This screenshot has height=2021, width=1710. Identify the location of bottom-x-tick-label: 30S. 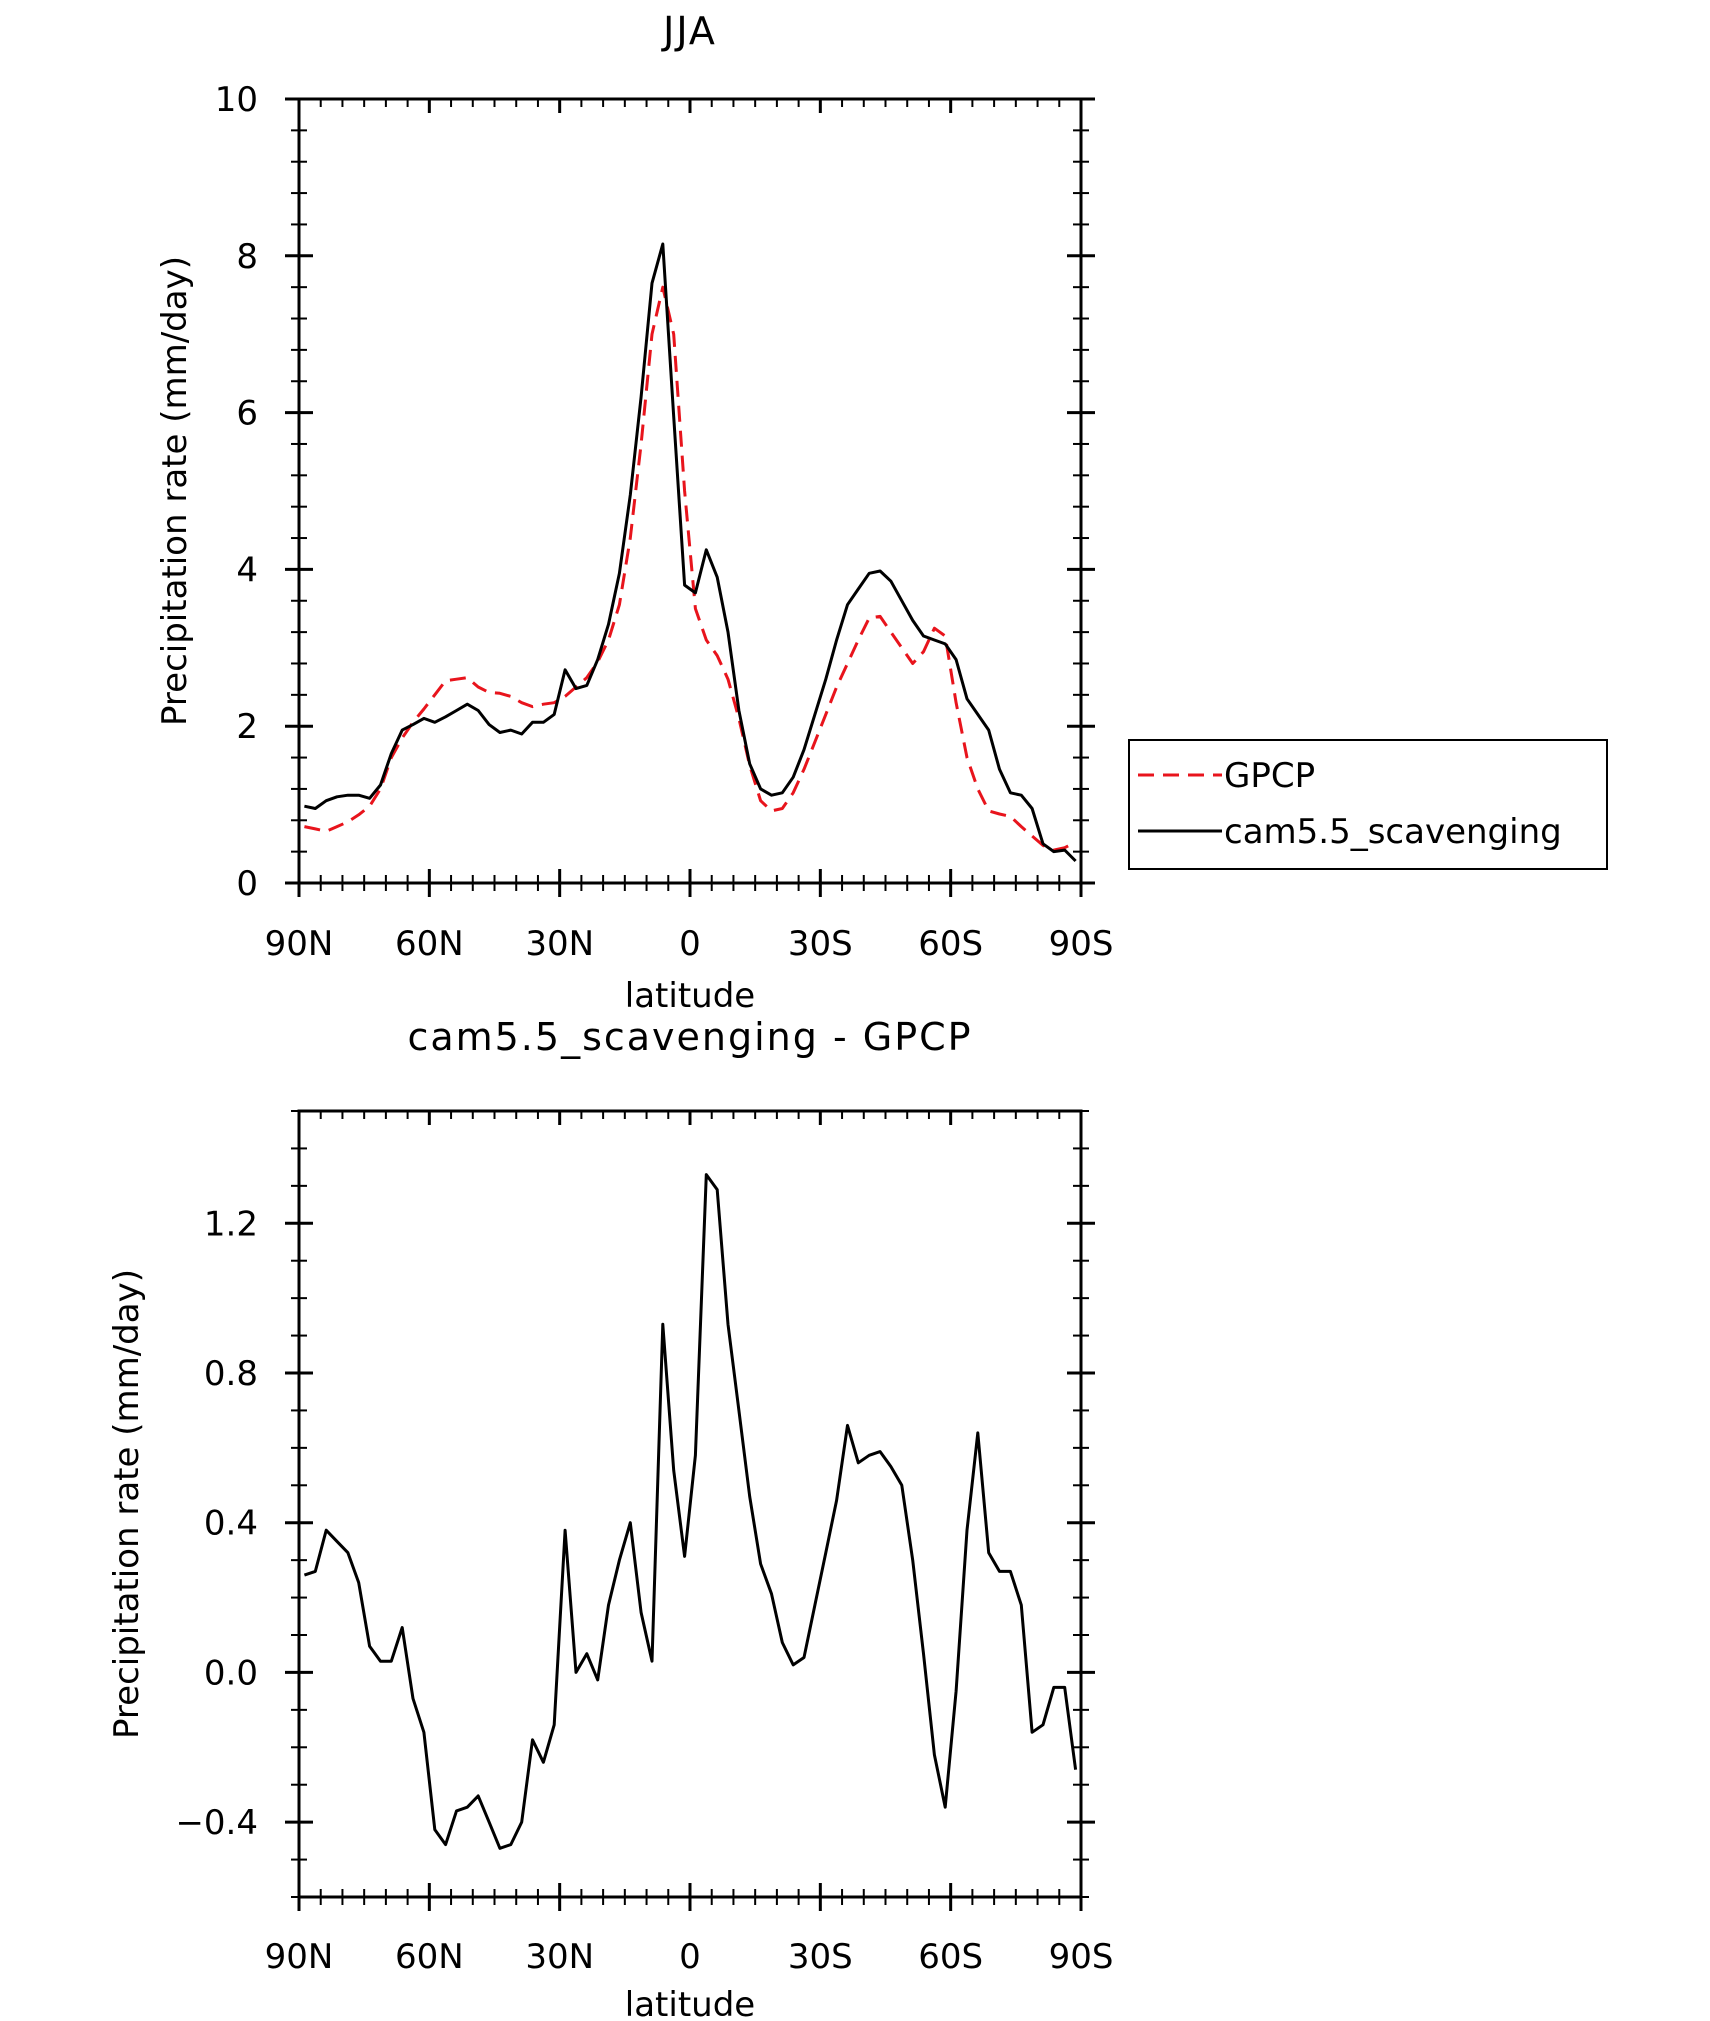
(820, 1957).